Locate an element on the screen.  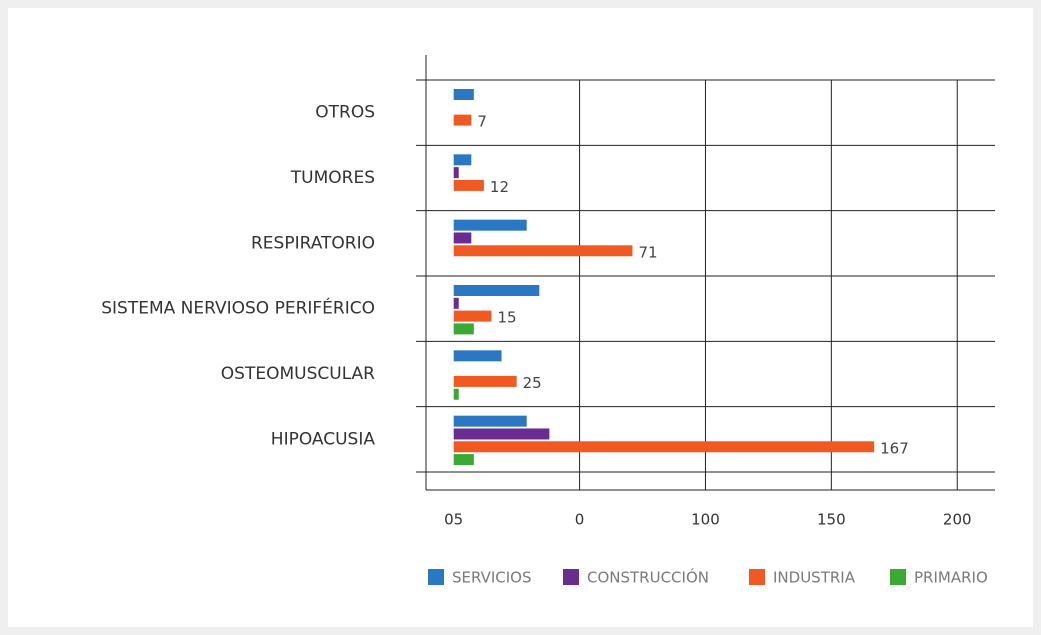
category-label: OTROS is located at coordinates (345, 113).